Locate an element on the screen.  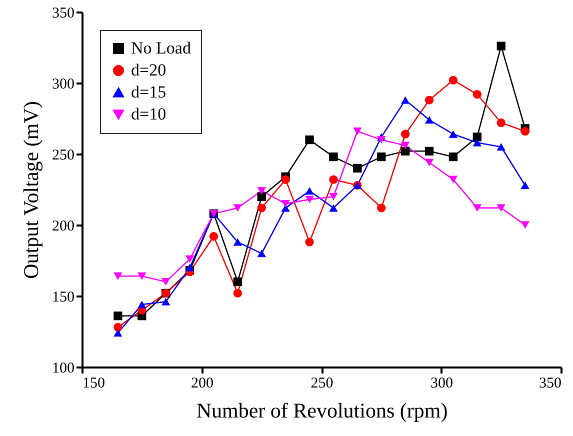
x-tick-label: 300 is located at coordinates (441, 384).